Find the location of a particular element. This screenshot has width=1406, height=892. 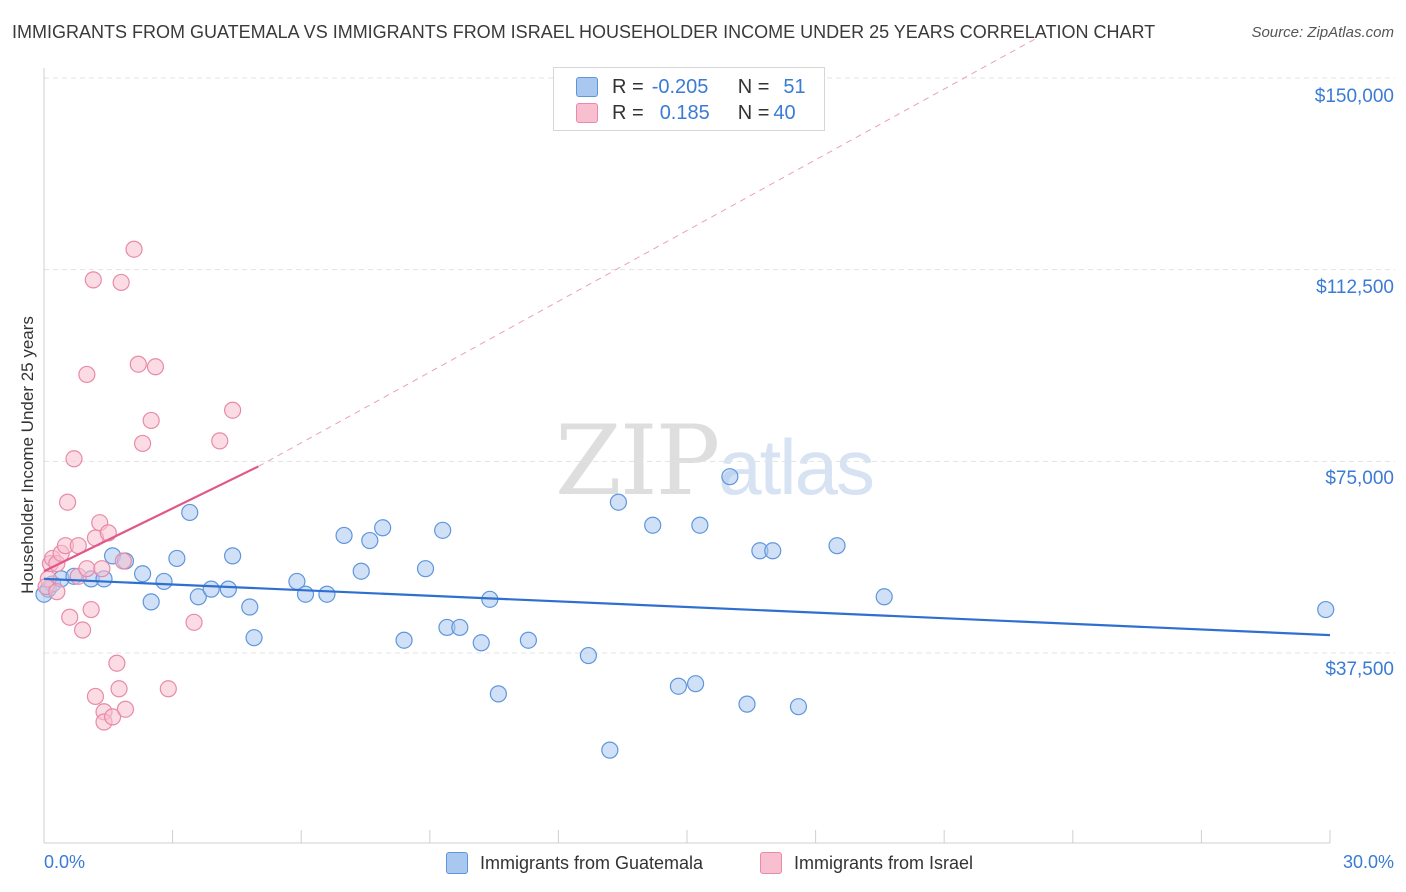

correlation-legend: R = -0.205 N = 51 R = 0.185 N = 40 is located at coordinates (689, 99).